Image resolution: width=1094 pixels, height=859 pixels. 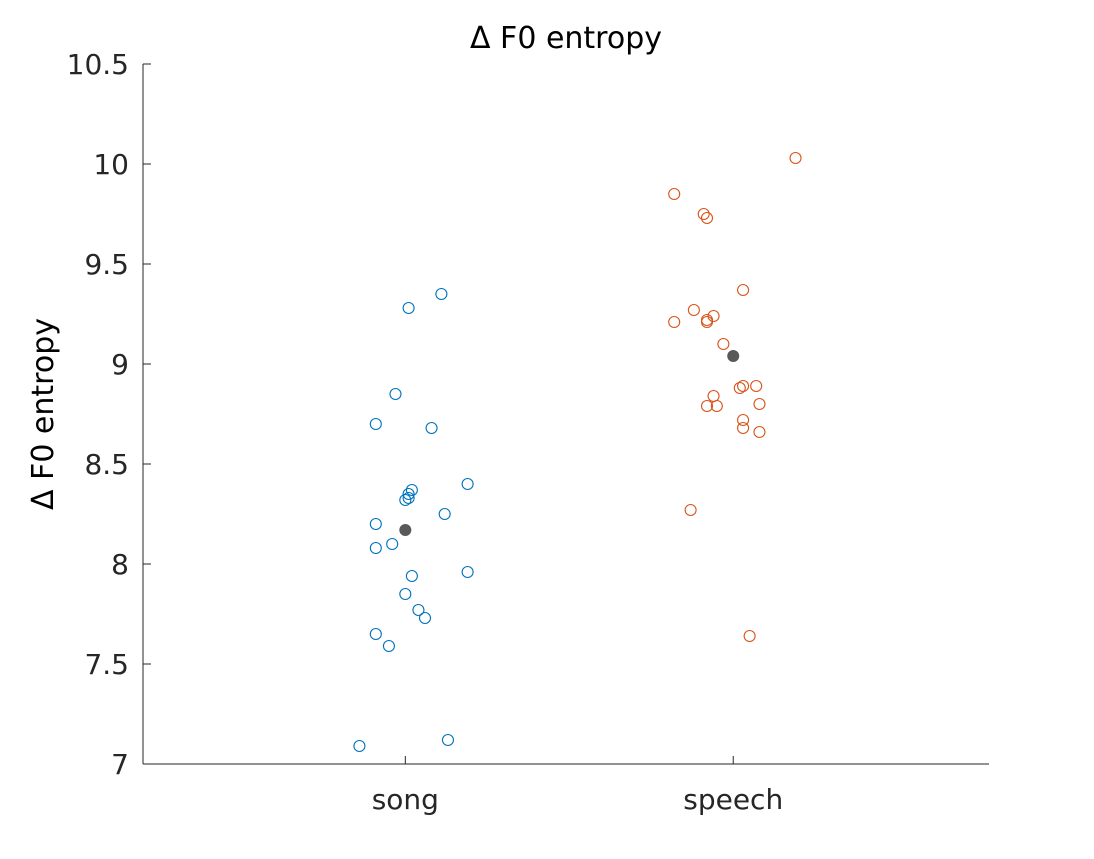 What do you see at coordinates (106, 464) in the screenshot?
I see `y-tick-label: 8.5` at bounding box center [106, 464].